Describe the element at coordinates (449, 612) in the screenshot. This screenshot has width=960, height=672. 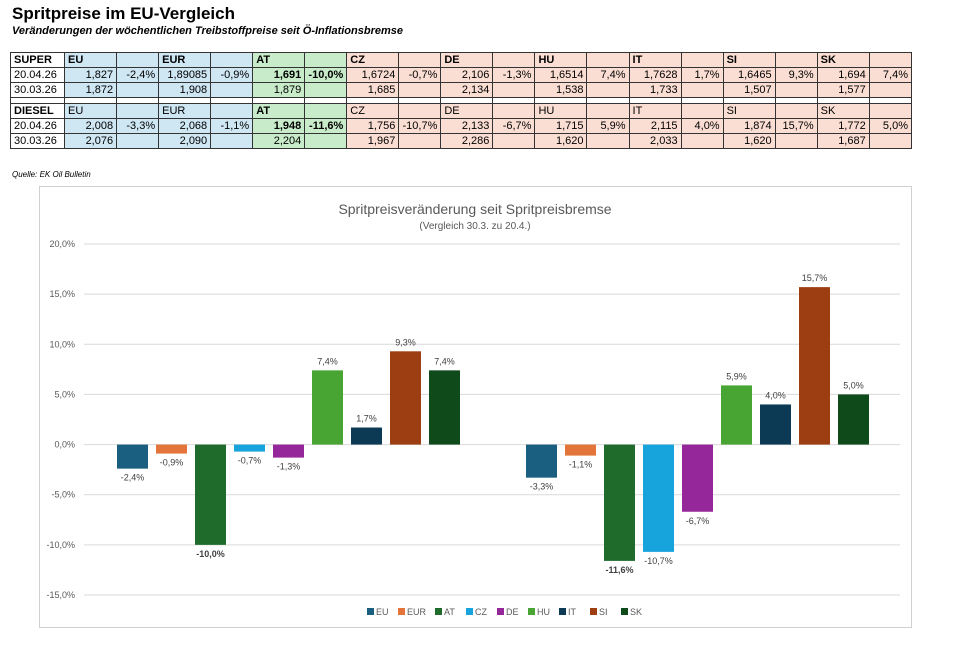
I see `legend-label-at: AT` at that location.